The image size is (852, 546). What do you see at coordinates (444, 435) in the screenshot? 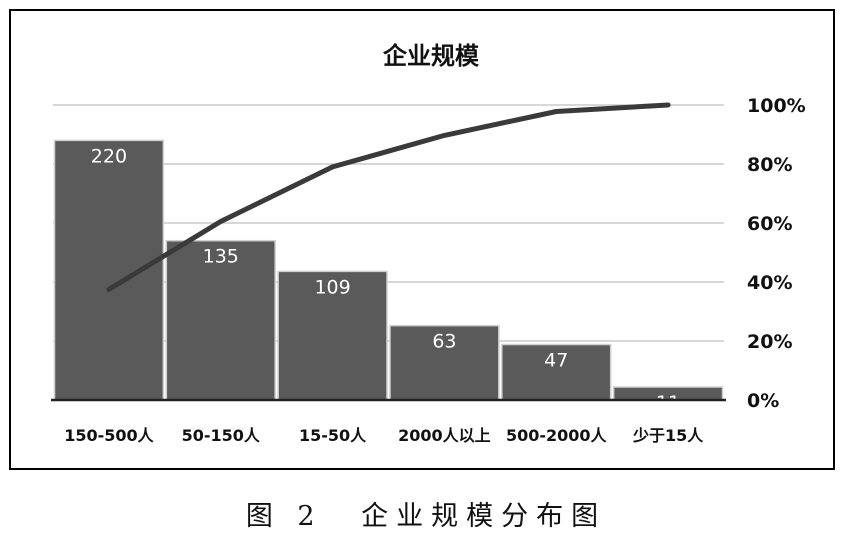
I see `category-label: 2000人以上` at bounding box center [444, 435].